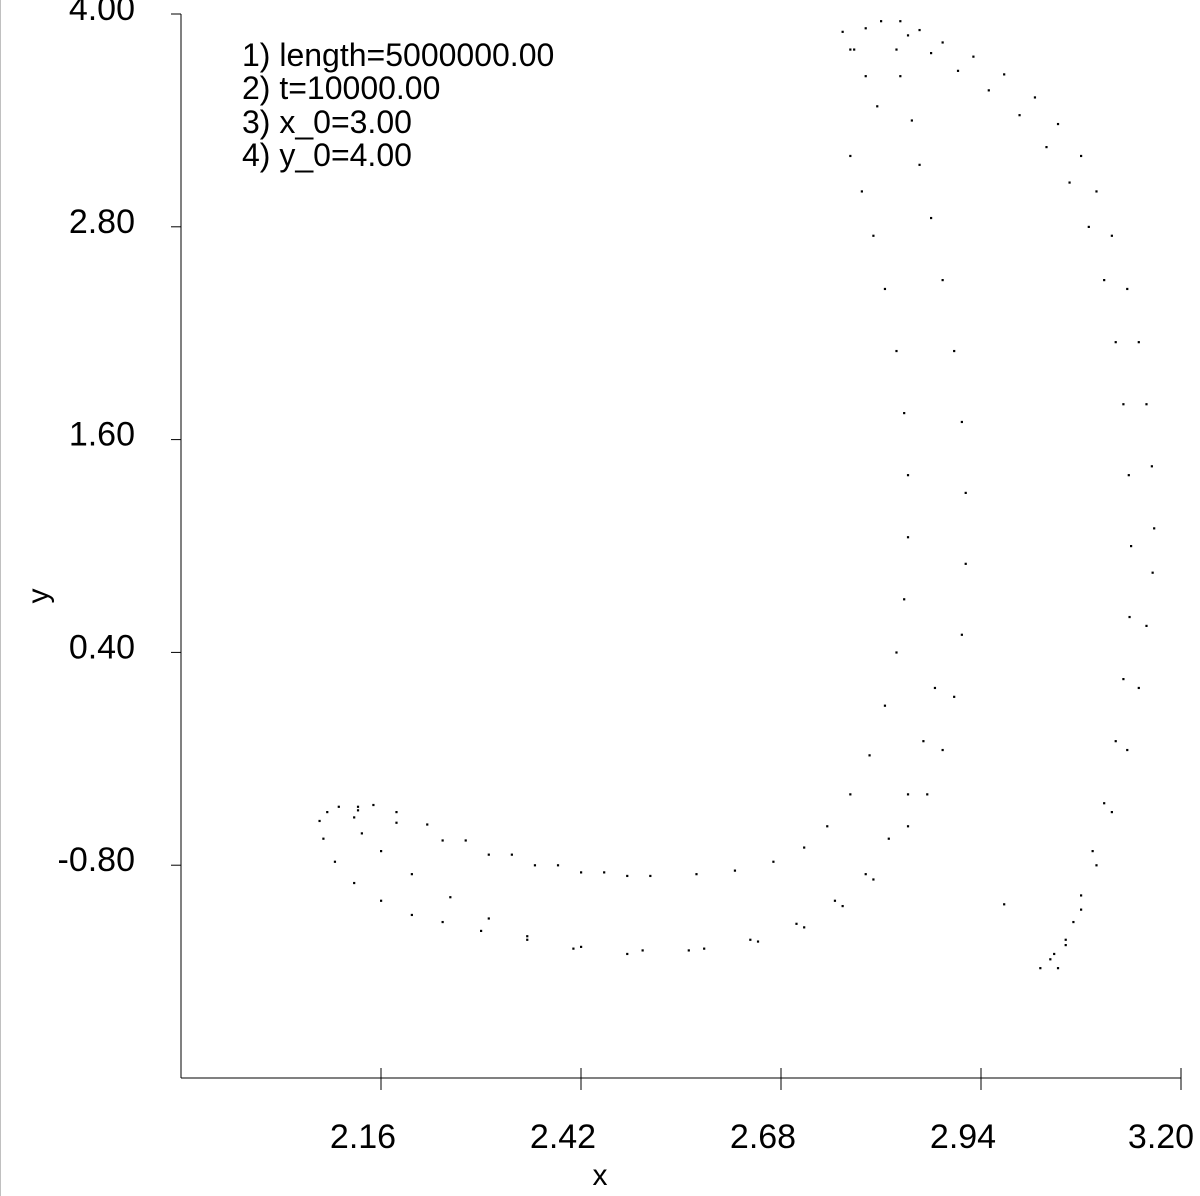 The image size is (1200, 1196). Describe the element at coordinates (102, 435) in the screenshot. I see `y-tick-label: 1.60` at that location.